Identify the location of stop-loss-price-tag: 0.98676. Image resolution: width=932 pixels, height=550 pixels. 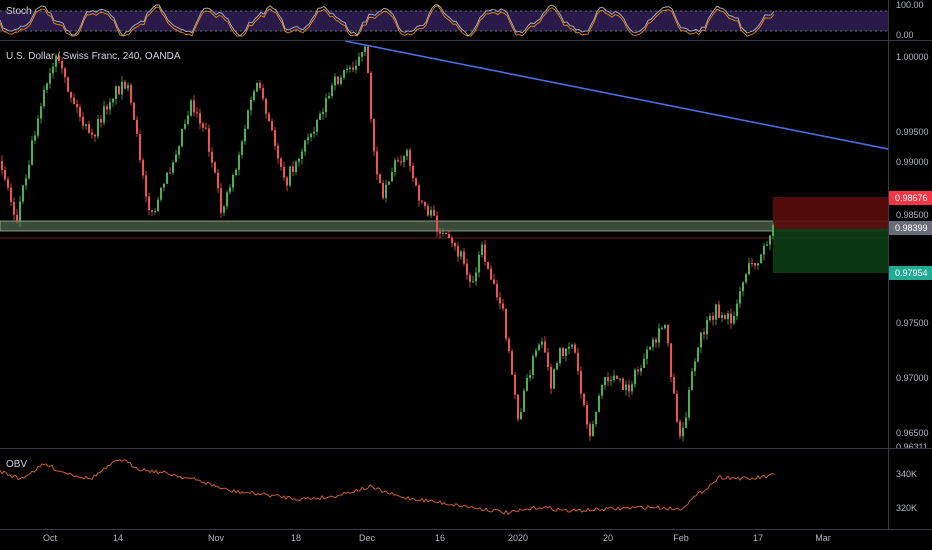
(910, 198).